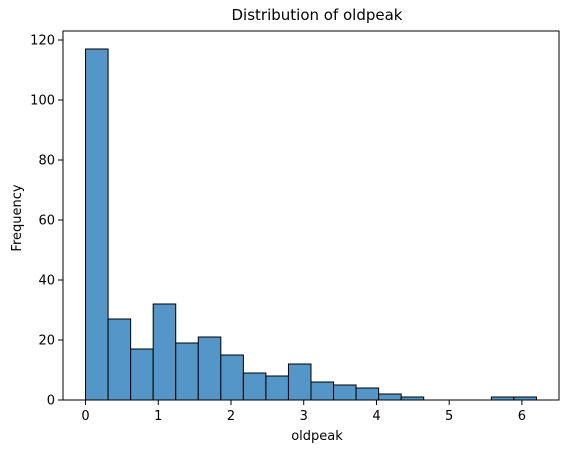 This screenshot has height=453, width=571. Describe the element at coordinates (231, 416) in the screenshot. I see `x-tick-label: 2` at that location.